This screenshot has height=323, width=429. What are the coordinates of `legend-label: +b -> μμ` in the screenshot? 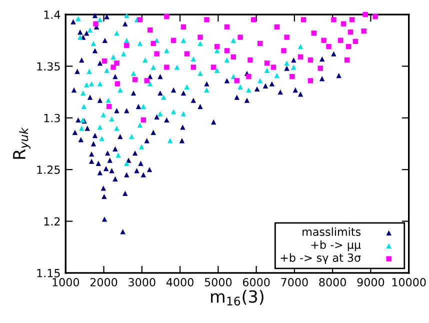 It's located at (336, 246).